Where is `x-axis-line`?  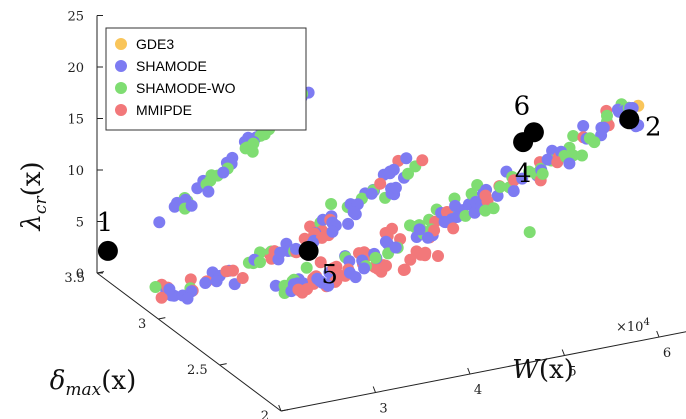
x-axis-line is located at coordinates (189, 342).